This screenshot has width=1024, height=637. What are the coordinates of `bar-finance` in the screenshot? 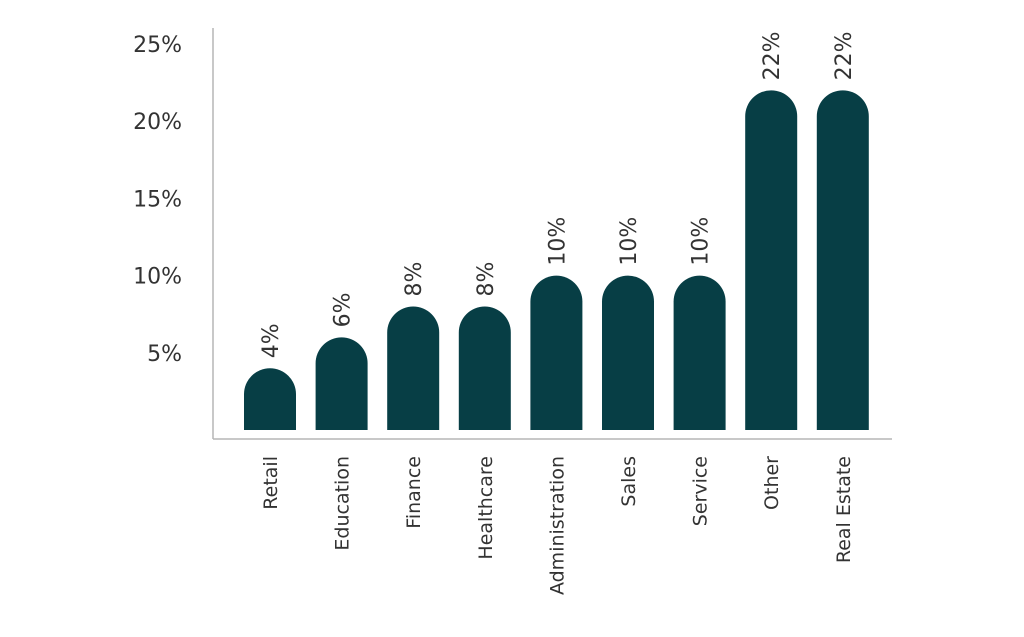 It's located at (413, 368).